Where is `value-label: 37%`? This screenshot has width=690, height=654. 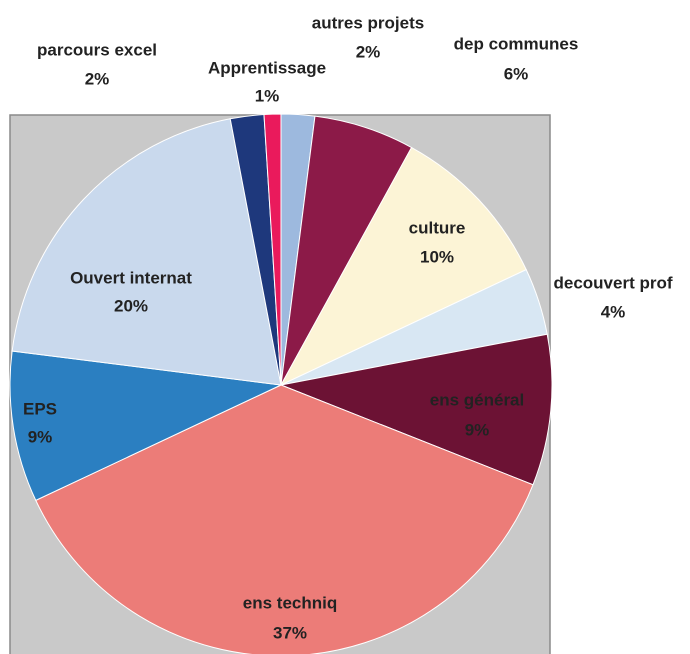 value-label: 37% is located at coordinates (290, 632).